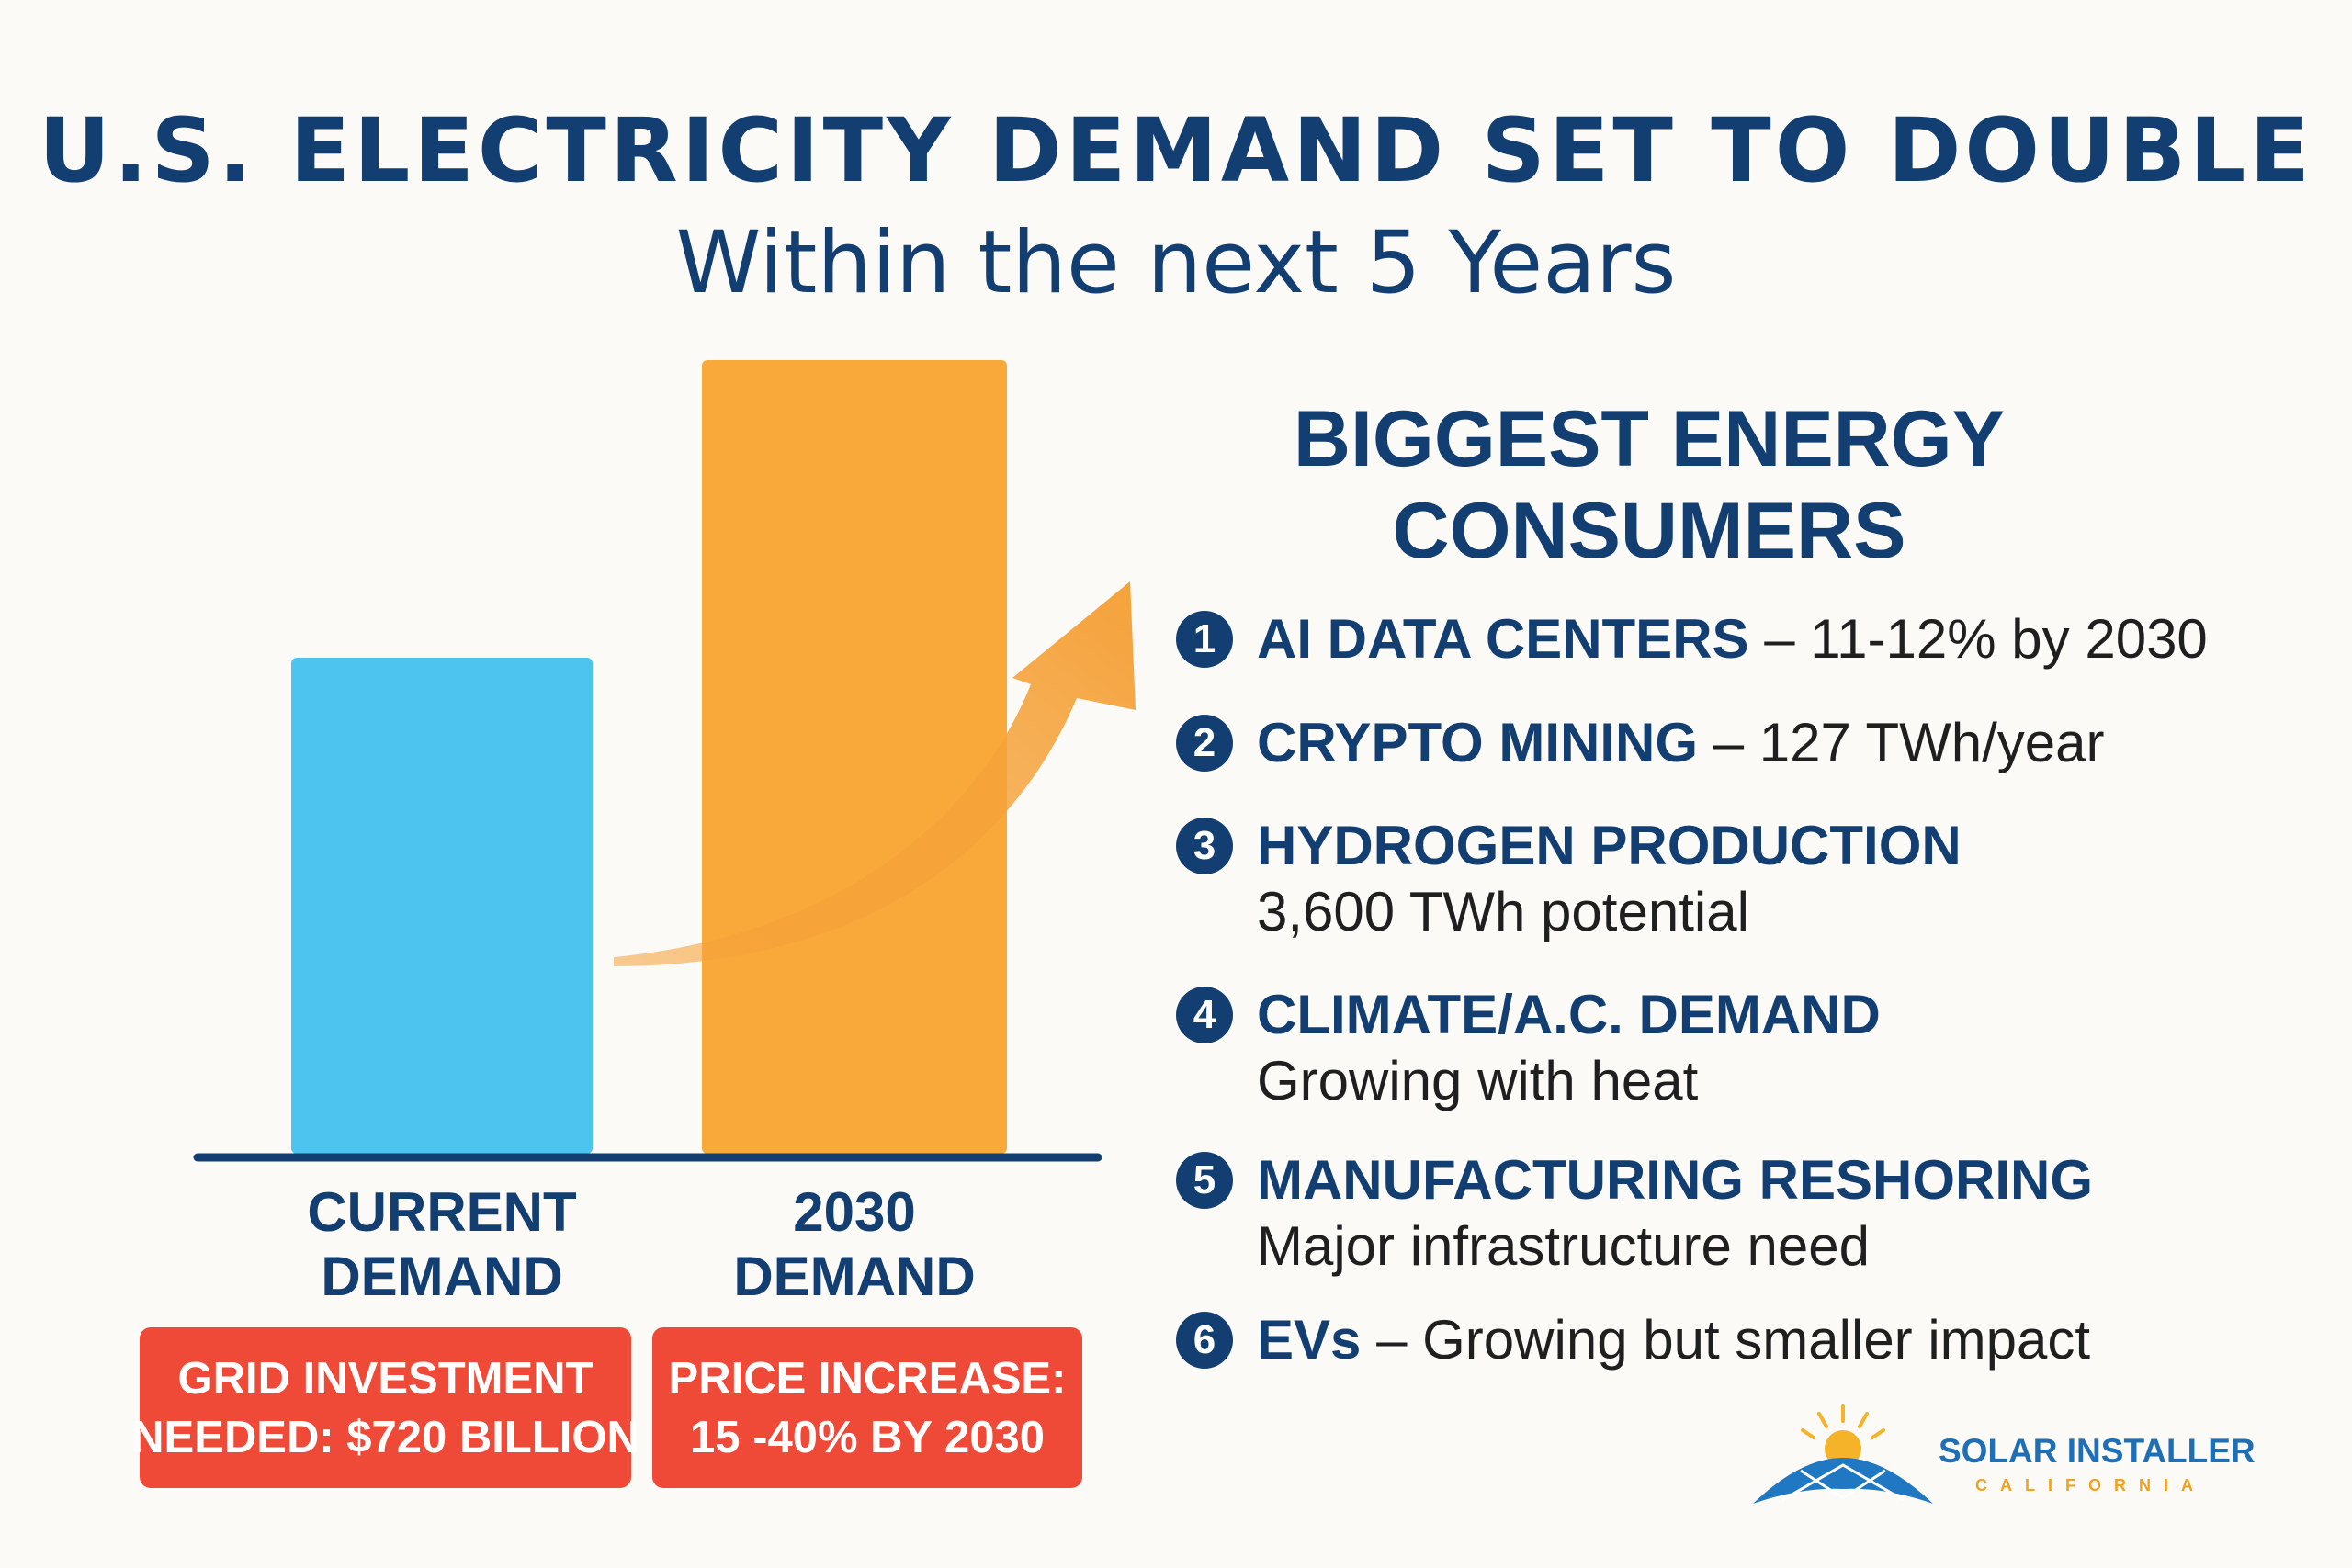 This screenshot has width=2352, height=1568. I want to click on consumer-name: MANUFACTURING RESHORING, so click(1675, 1180).